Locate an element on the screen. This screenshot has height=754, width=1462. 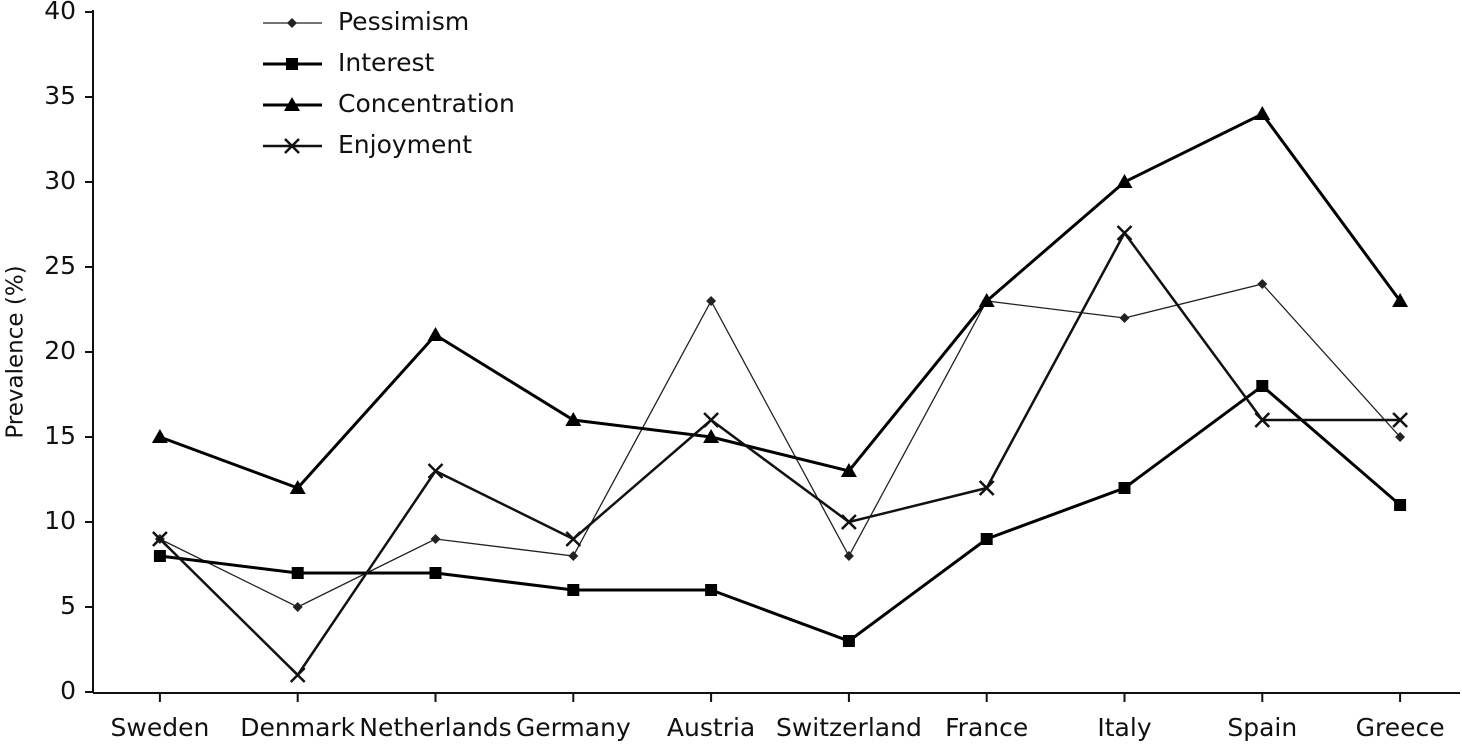
x-tick-label: Greece is located at coordinates (1400, 727).